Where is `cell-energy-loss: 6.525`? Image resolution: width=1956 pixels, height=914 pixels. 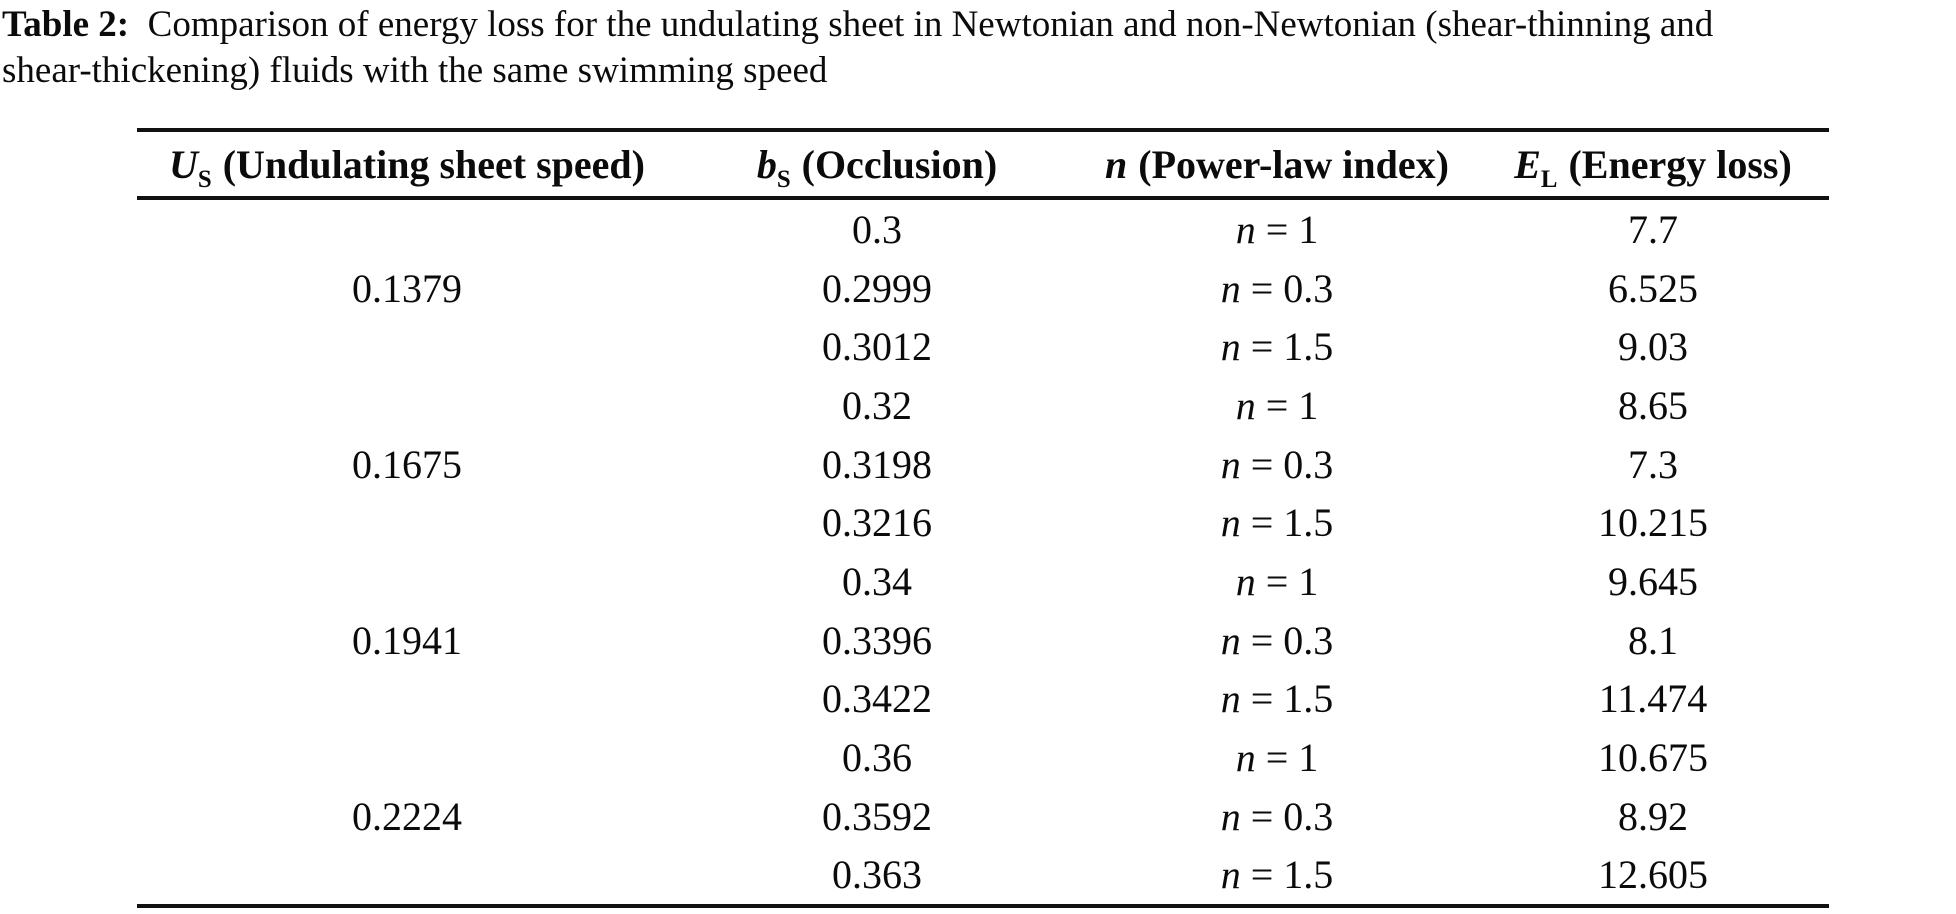 cell-energy-loss: 6.525 is located at coordinates (1653, 288).